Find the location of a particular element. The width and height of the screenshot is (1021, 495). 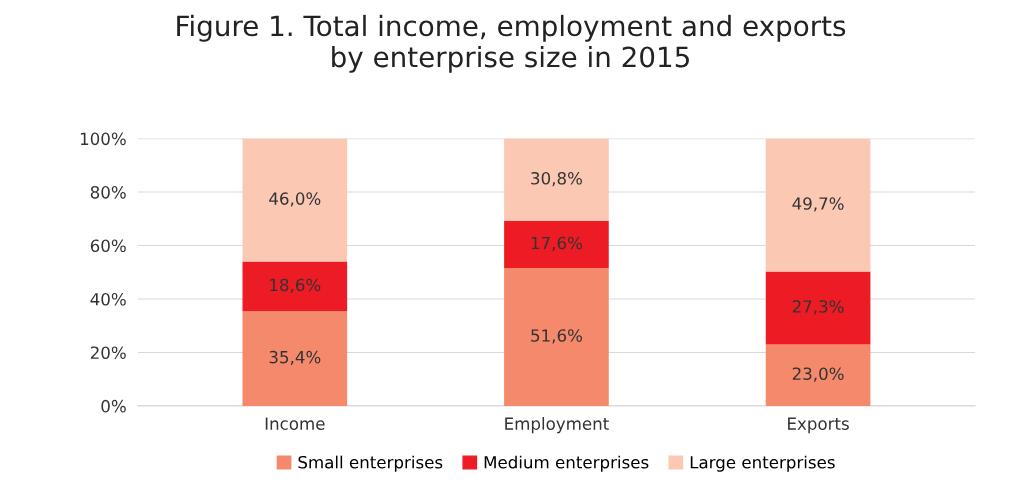

chart-title: Figure 1. Total income, employment and exports by enterprise size in 2015 is located at coordinates (511, 43).